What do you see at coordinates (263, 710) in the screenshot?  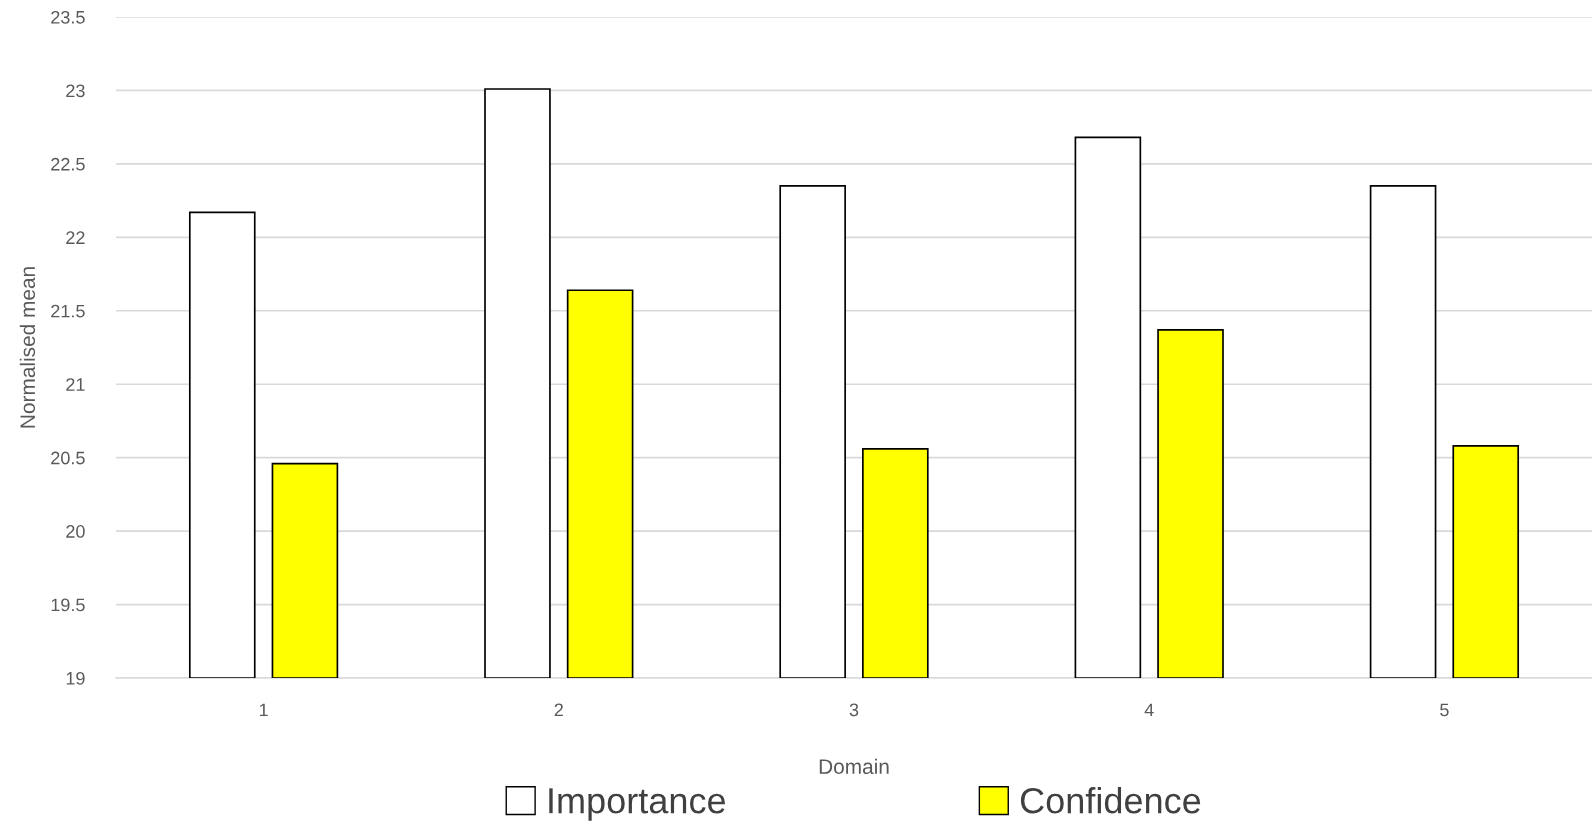 I see `x-tick-label: 1` at bounding box center [263, 710].